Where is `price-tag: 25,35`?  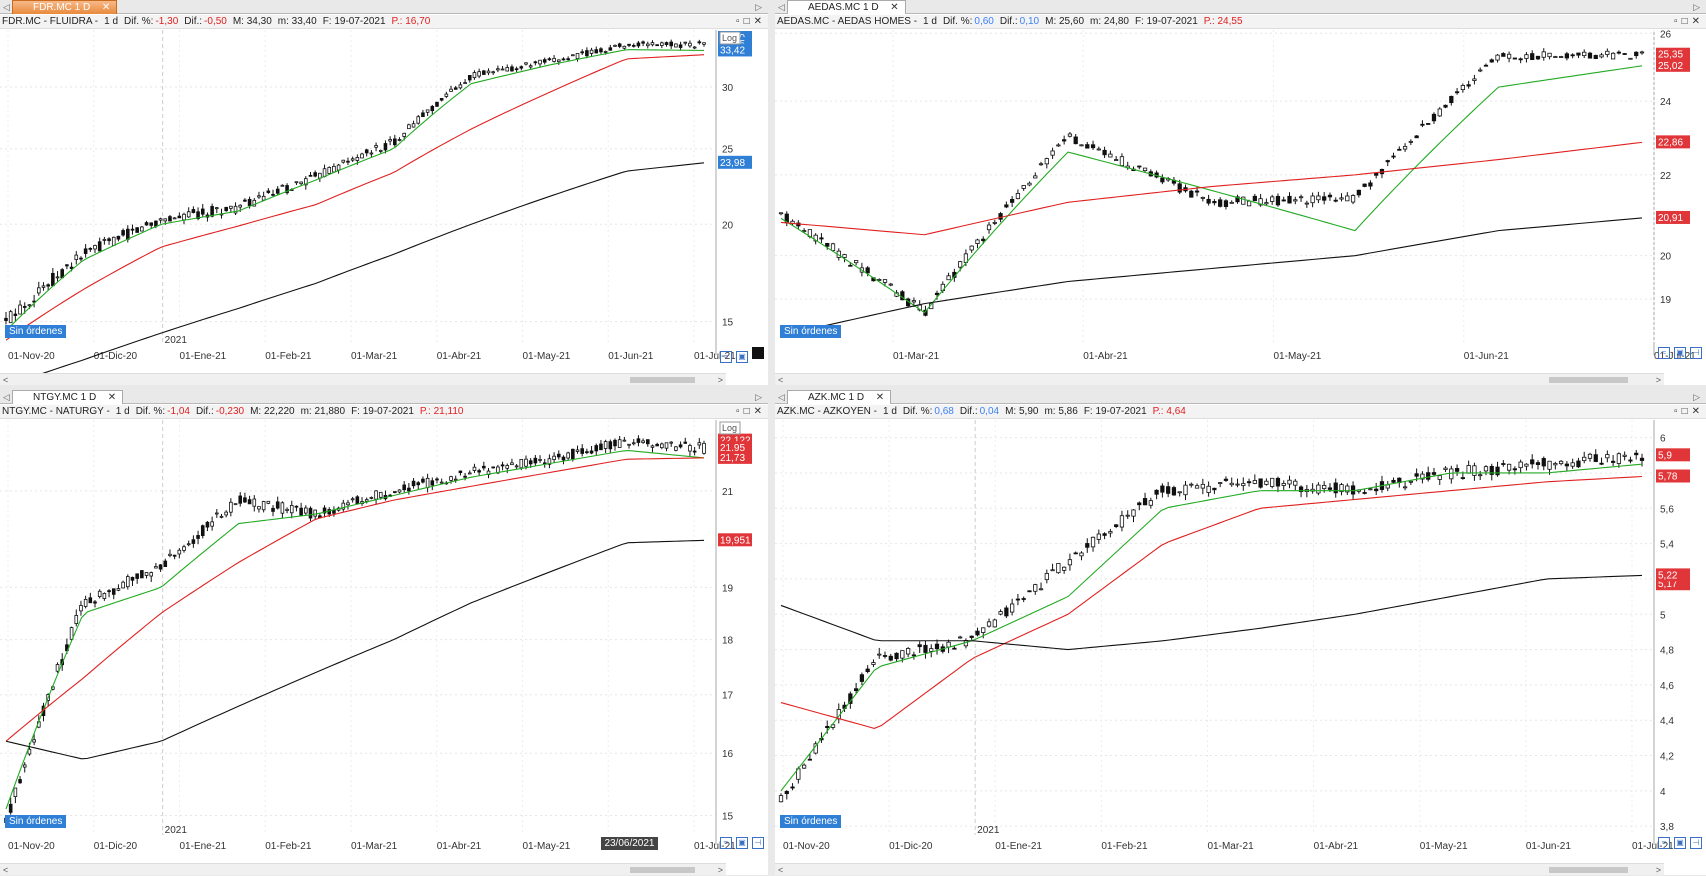
price-tag: 25,35 is located at coordinates (1673, 54).